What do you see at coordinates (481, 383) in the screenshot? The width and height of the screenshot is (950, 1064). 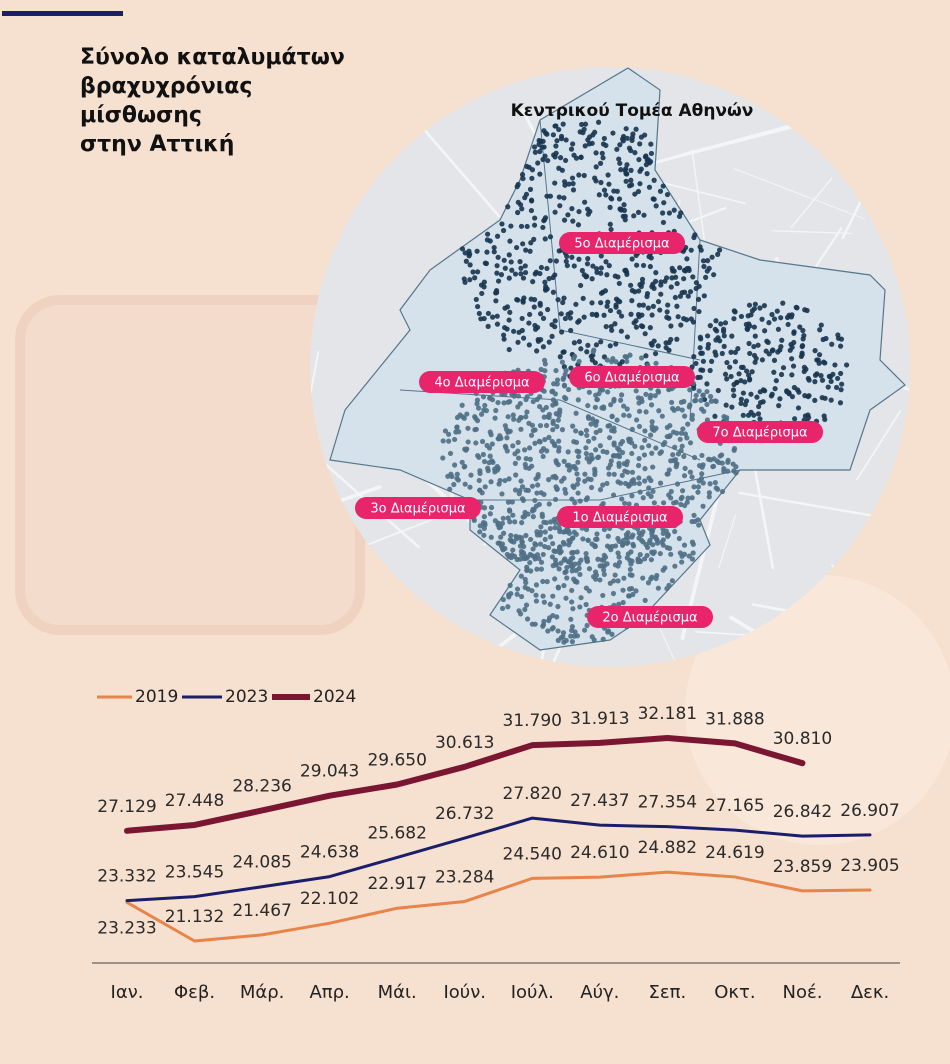 I see `district-label: 4ο Διαμέρισμα` at bounding box center [481, 383].